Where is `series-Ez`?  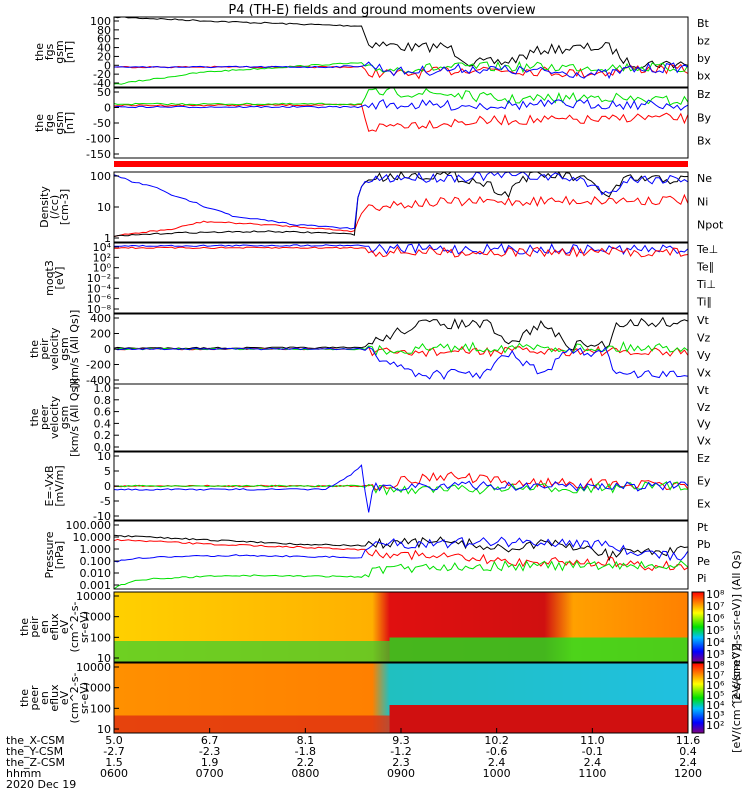 series-Ez is located at coordinates (401, 481).